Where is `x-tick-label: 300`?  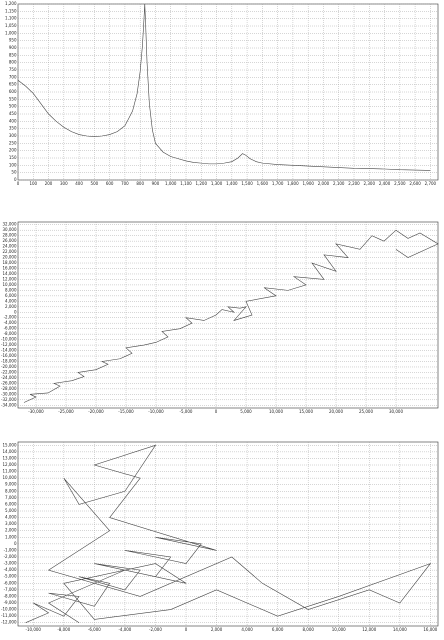
x-tick-label: 300 is located at coordinates (64, 183).